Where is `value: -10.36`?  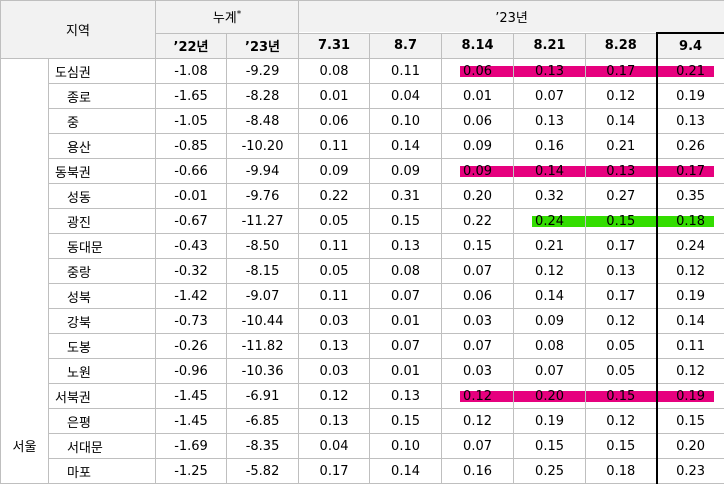 value: -10.36 is located at coordinates (262, 371).